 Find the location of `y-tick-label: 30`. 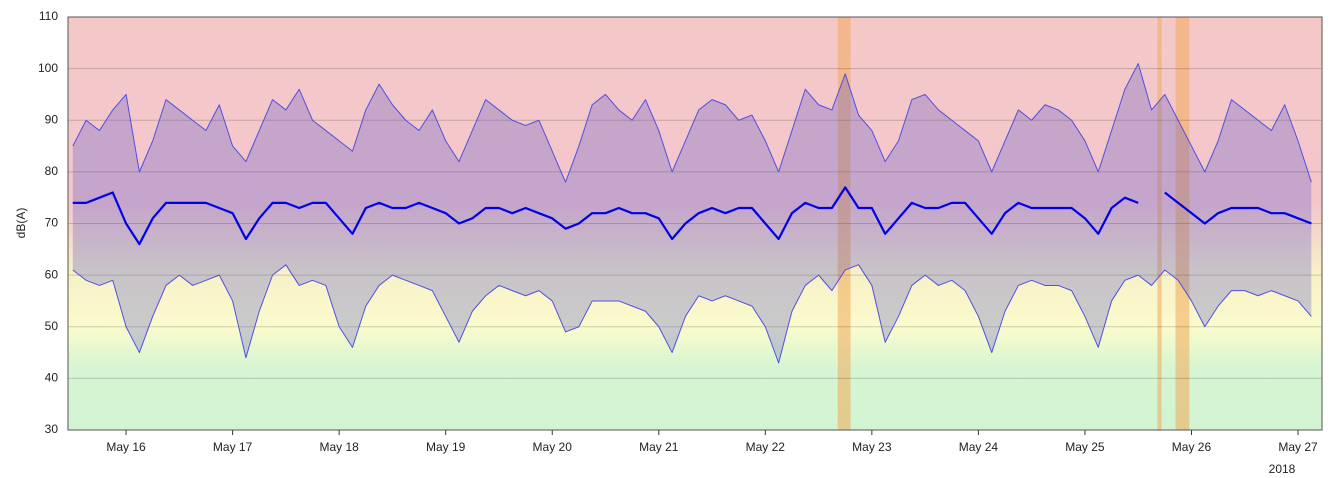

y-tick-label: 30 is located at coordinates (52, 429).